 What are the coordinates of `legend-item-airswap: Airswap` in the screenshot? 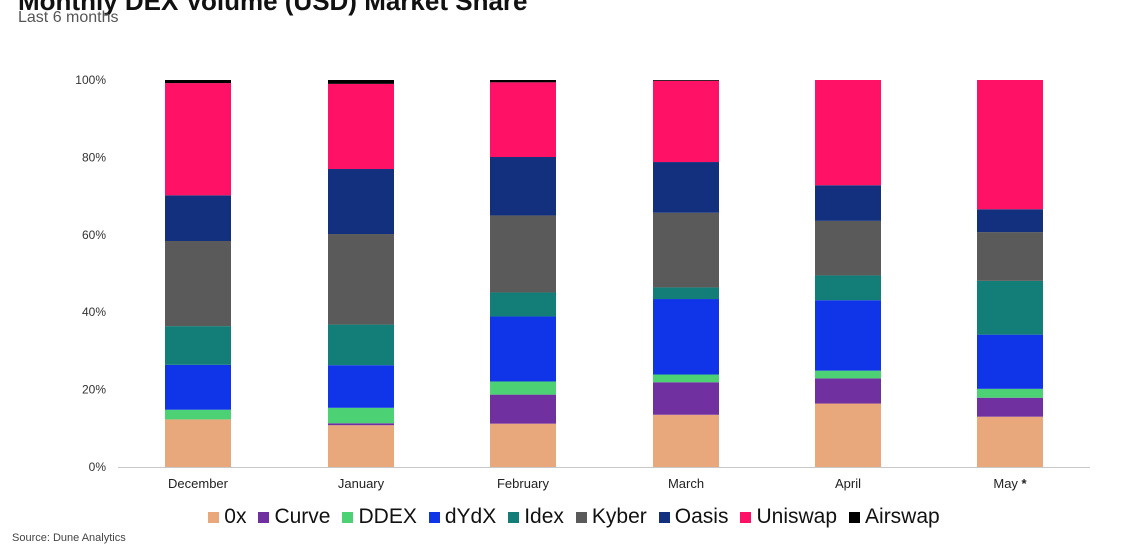 It's located at (894, 517).